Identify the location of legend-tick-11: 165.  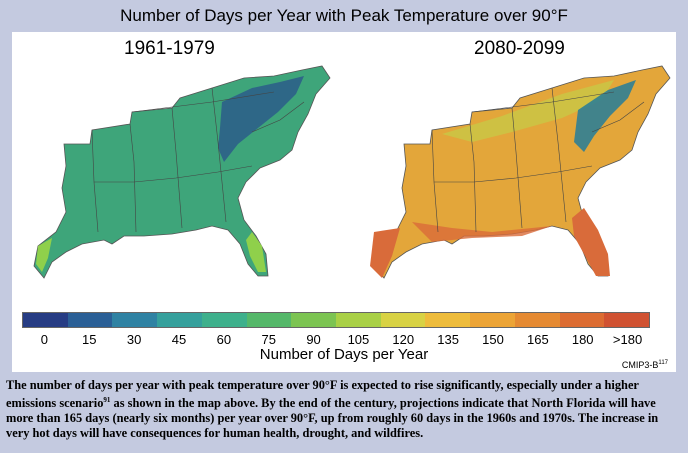
(537, 339).